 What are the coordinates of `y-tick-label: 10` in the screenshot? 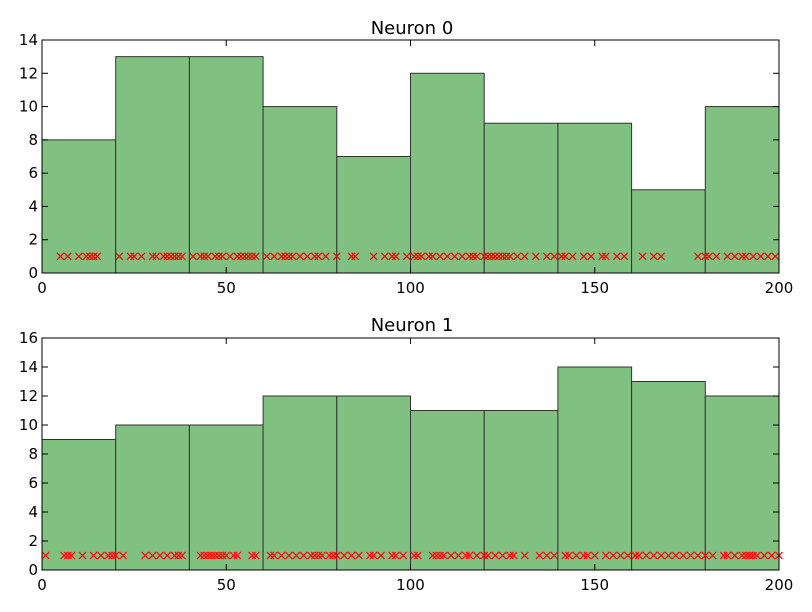 It's located at (28, 107).